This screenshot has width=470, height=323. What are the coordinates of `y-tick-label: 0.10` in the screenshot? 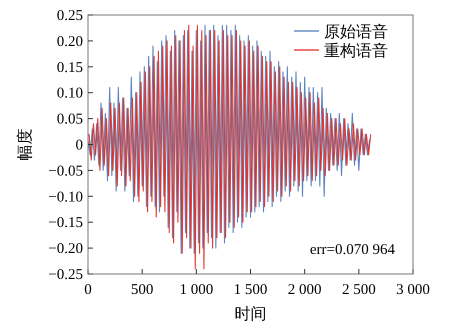 It's located at (69, 94).